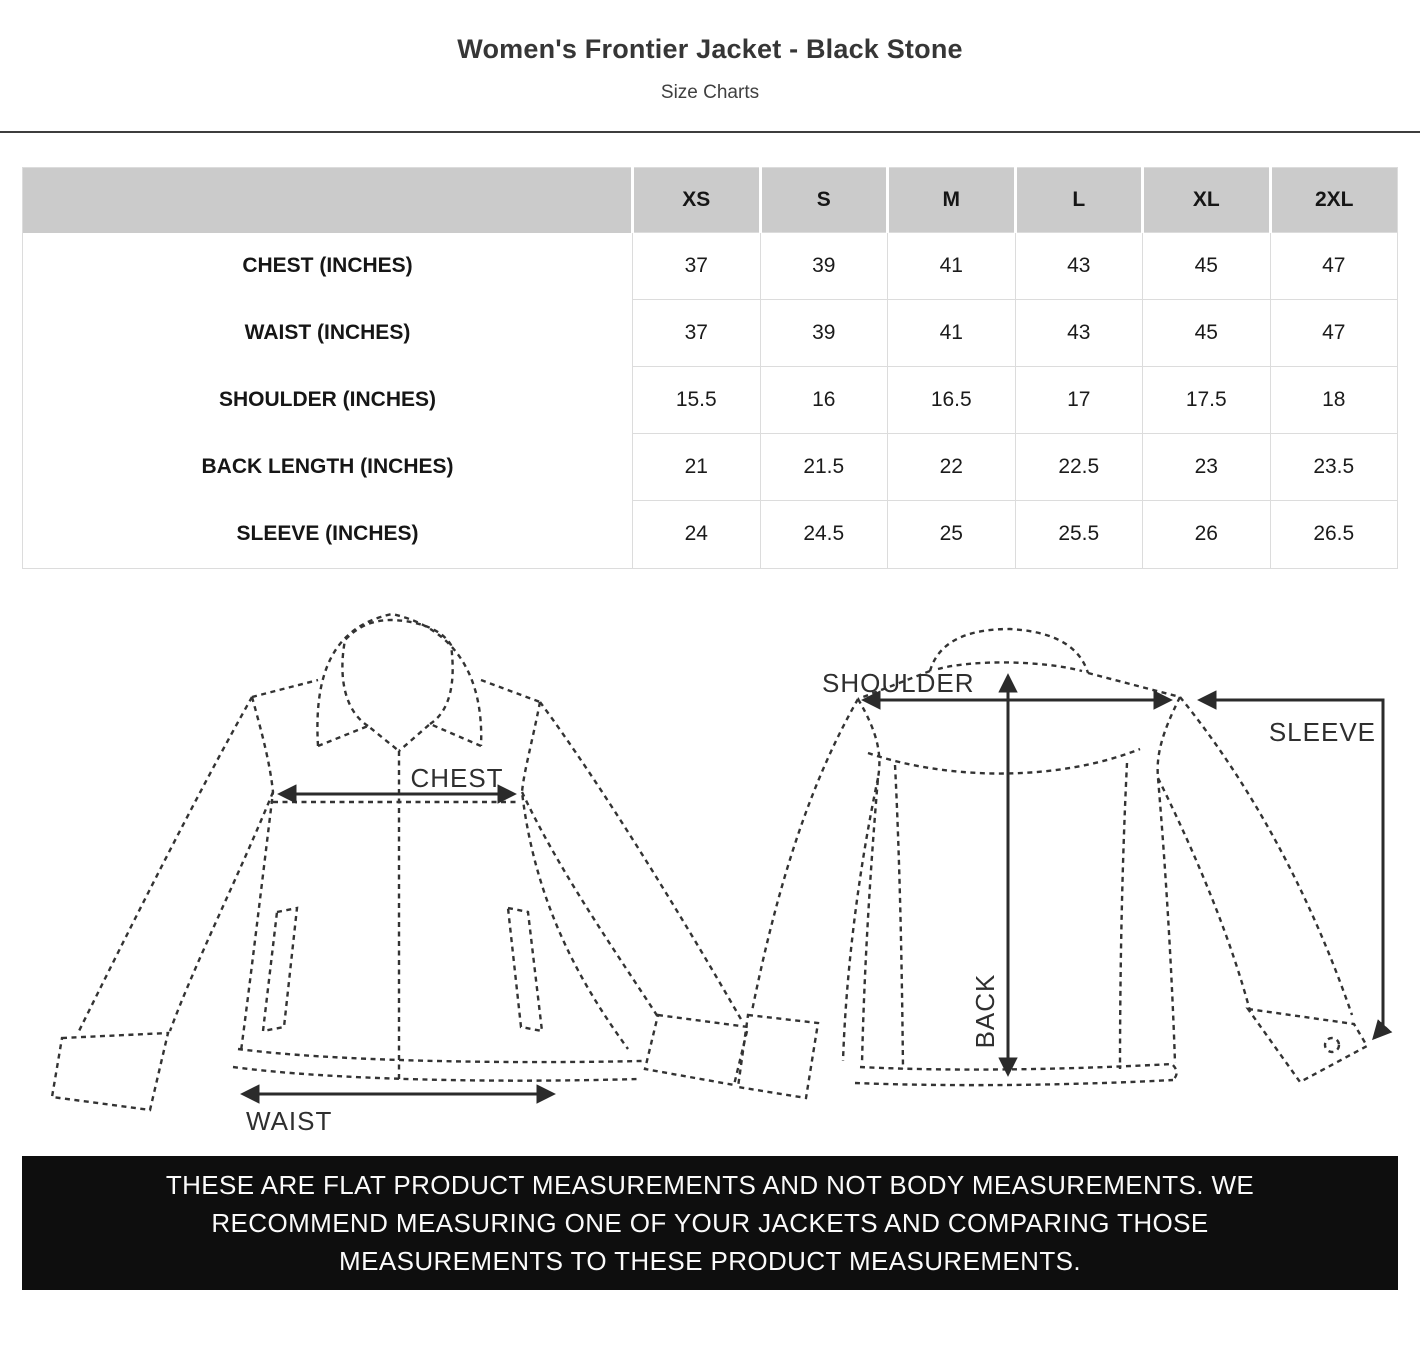 The height and width of the screenshot is (1352, 1420). I want to click on size-table-corner-cell, so click(327, 200).